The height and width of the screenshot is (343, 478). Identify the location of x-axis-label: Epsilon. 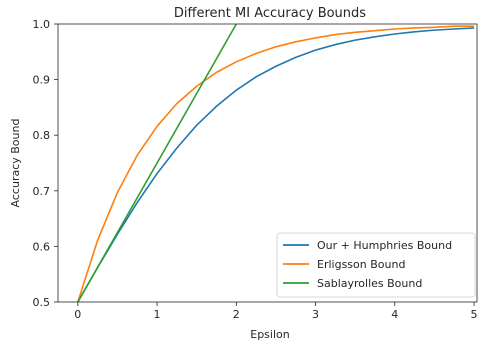
(270, 334).